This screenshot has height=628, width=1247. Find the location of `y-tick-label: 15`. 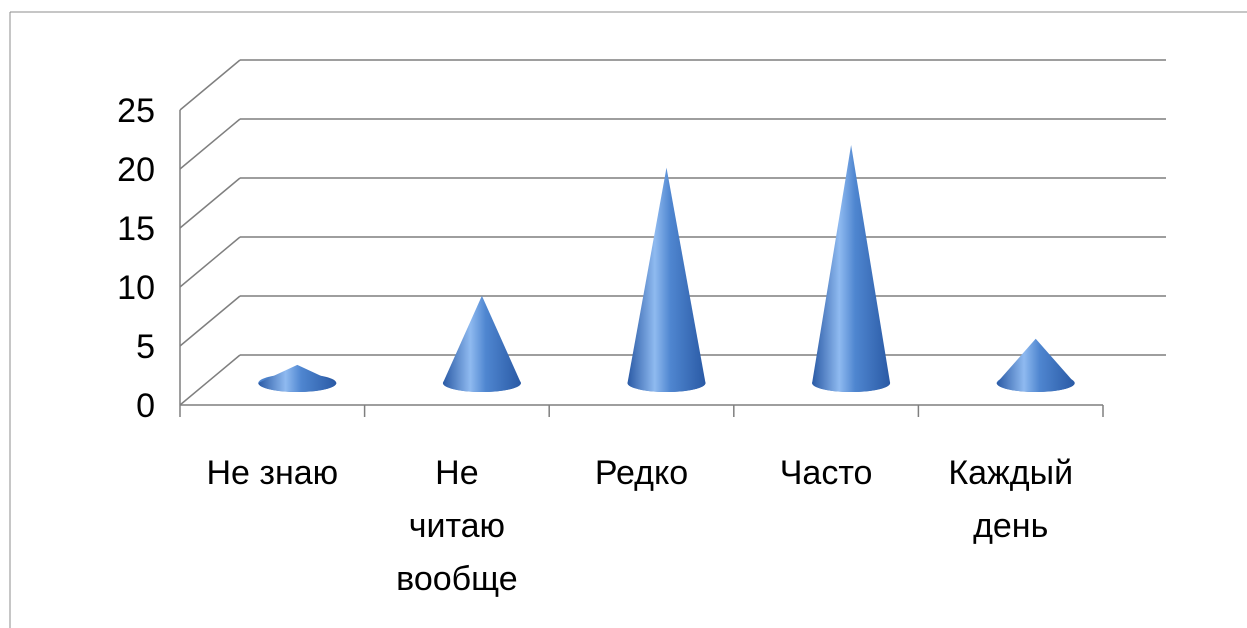

y-tick-label: 15 is located at coordinates (136, 229).